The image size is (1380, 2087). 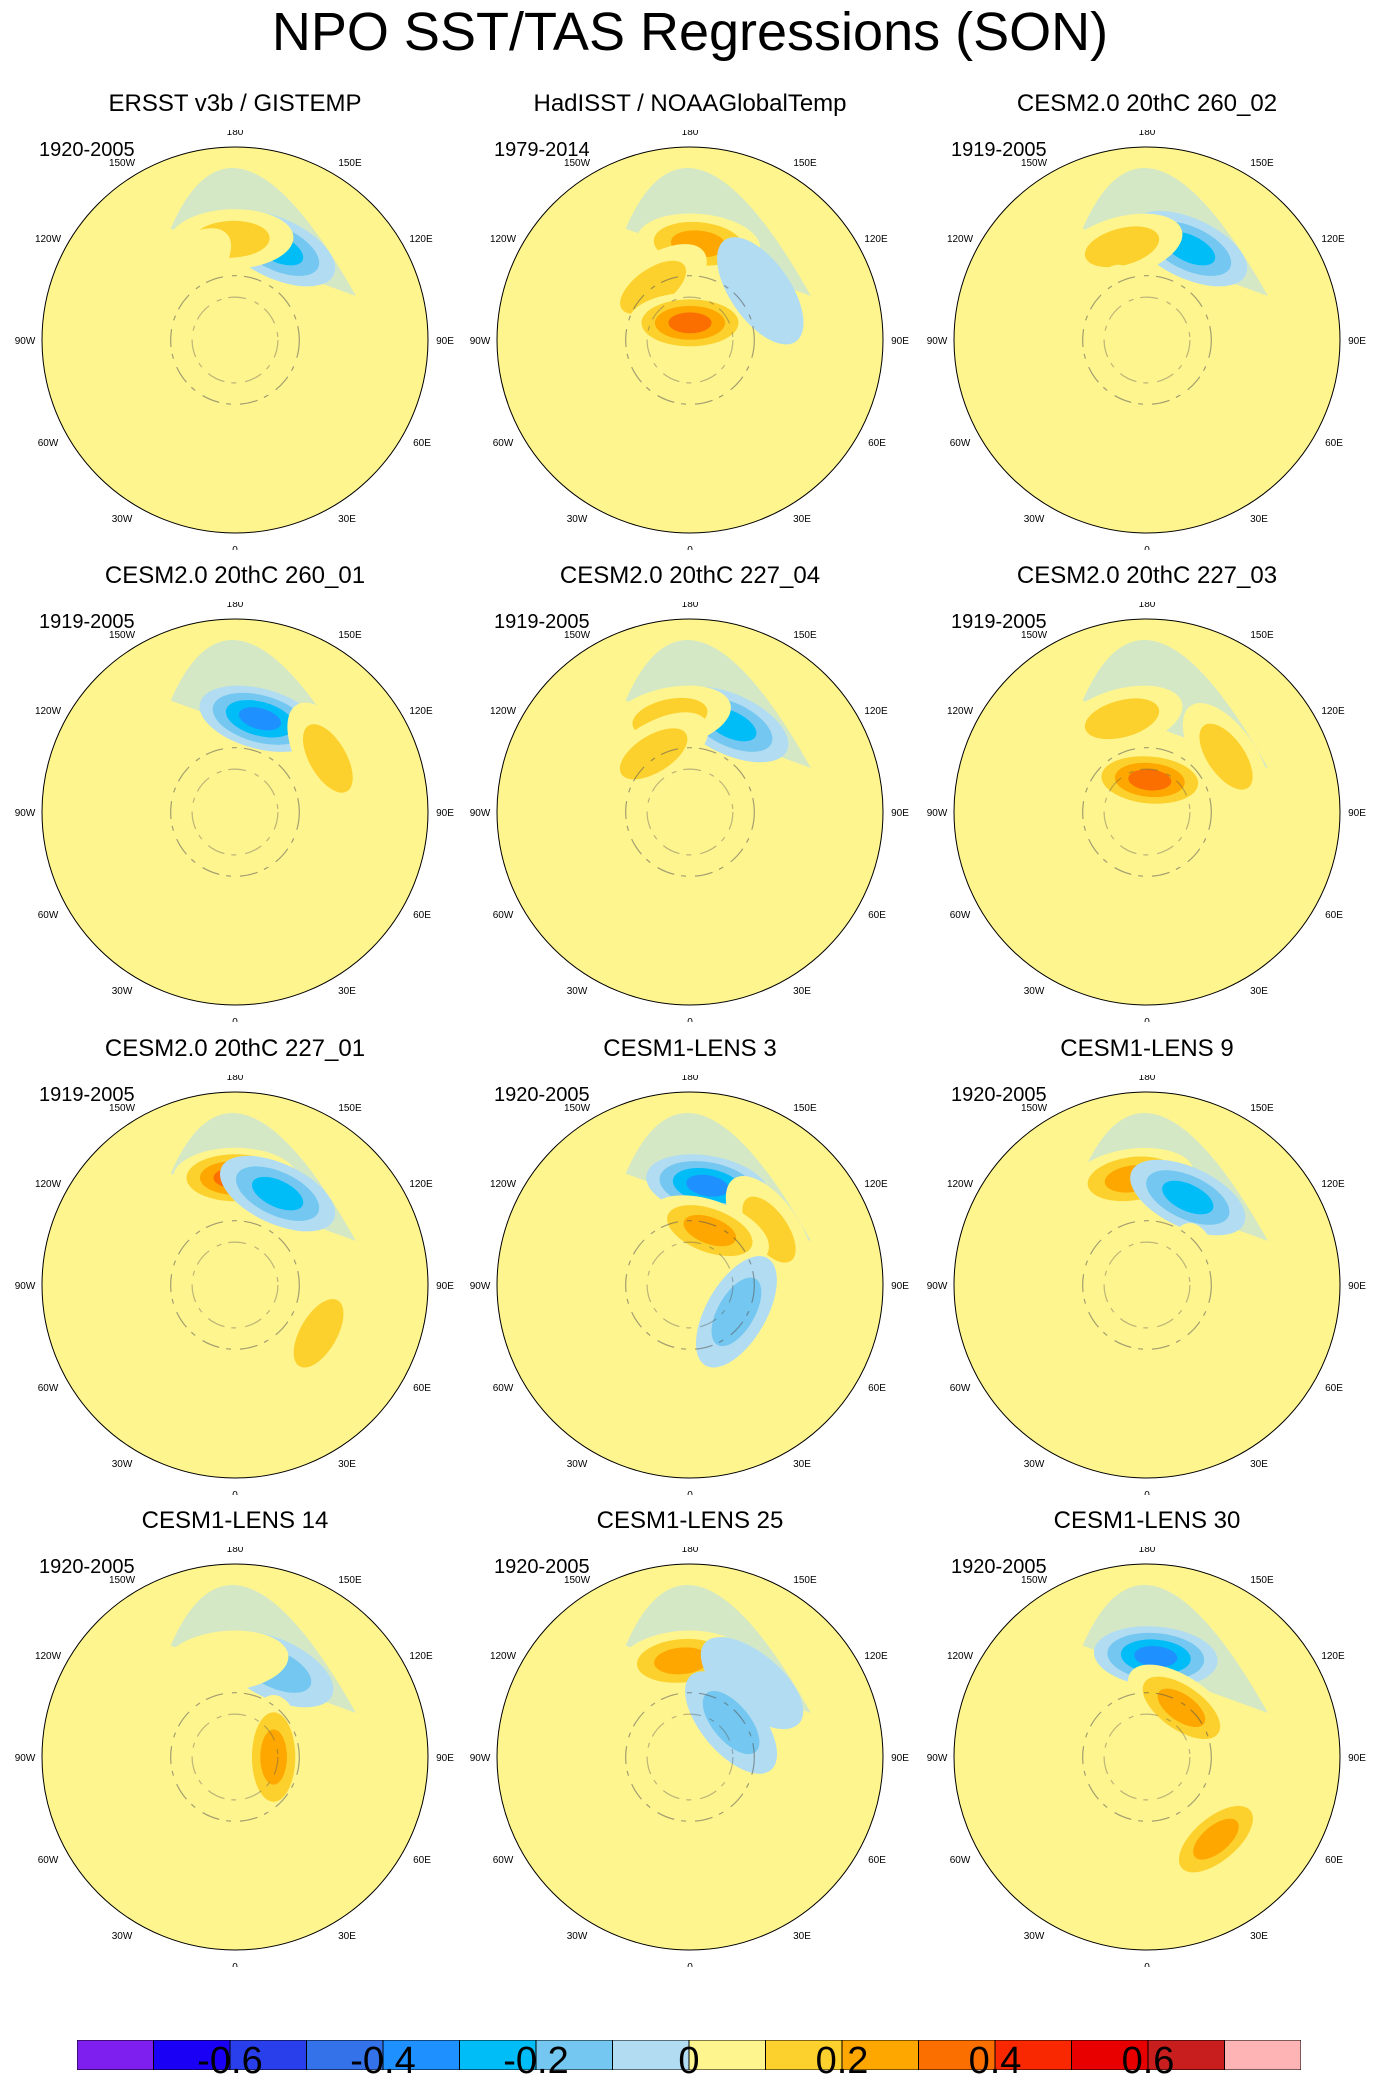 What do you see at coordinates (690, 1048) in the screenshot?
I see `panel-title: CESM1-LENS 3` at bounding box center [690, 1048].